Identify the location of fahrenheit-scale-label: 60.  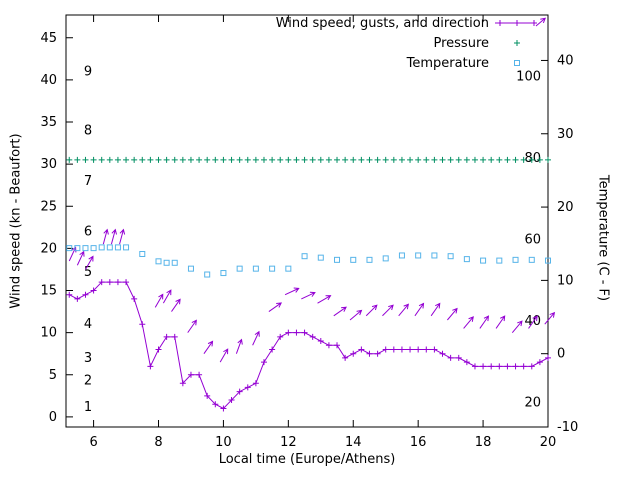
(532, 240).